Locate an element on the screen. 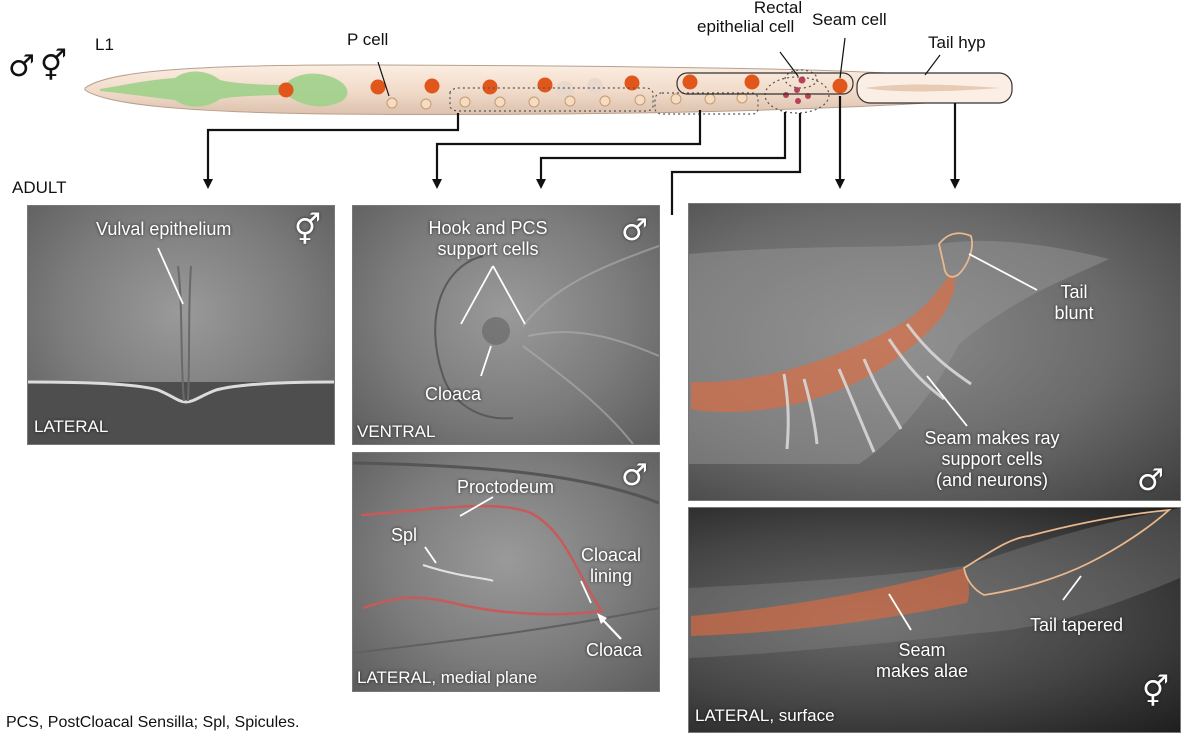 The image size is (1183, 742). rectal-label-line2: epithelial cell is located at coordinates (746, 26).